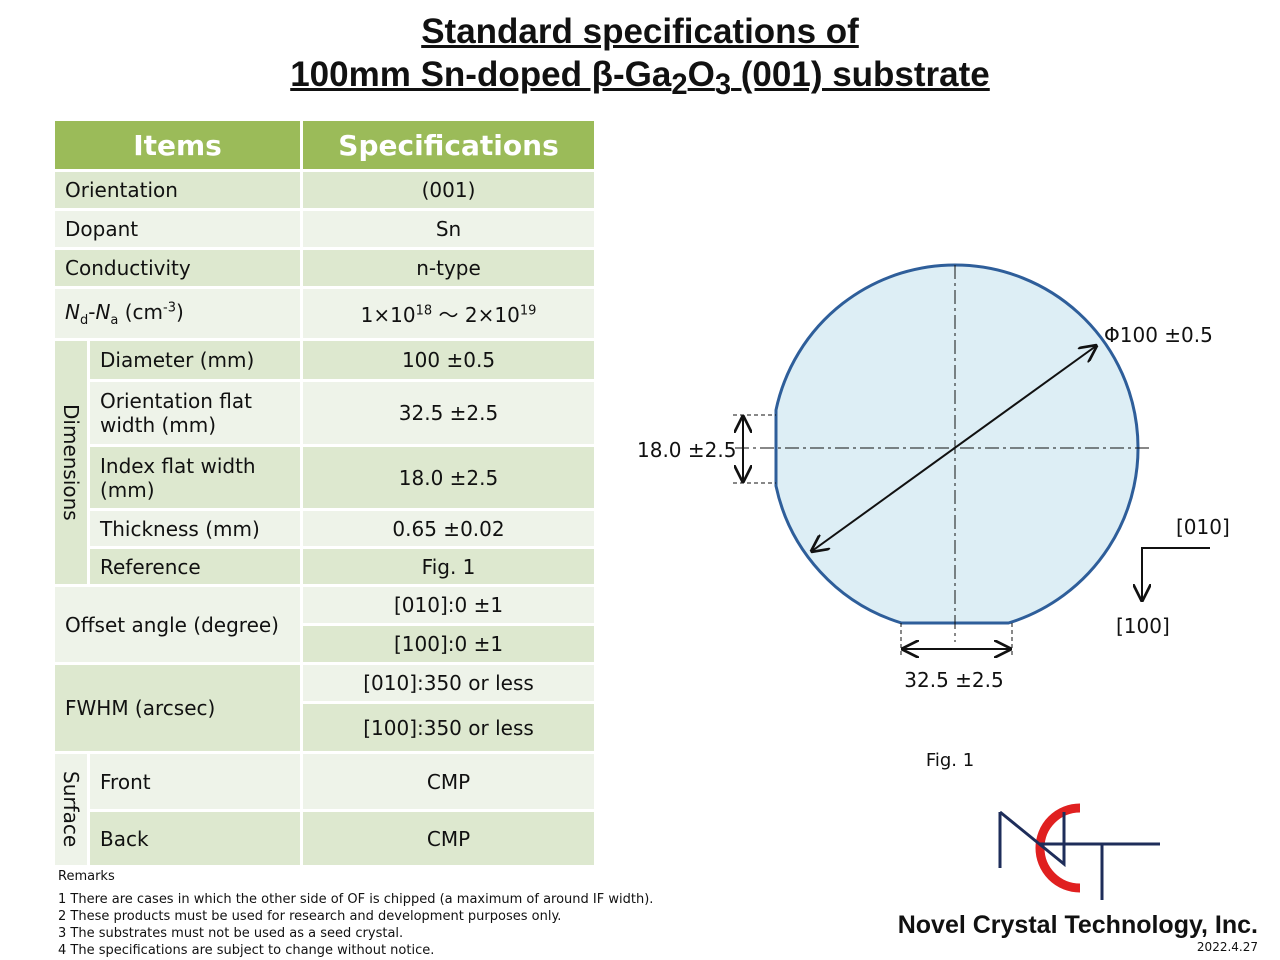 The image size is (1280, 960). I want to click on spec: [100]:350 or less, so click(449, 727).